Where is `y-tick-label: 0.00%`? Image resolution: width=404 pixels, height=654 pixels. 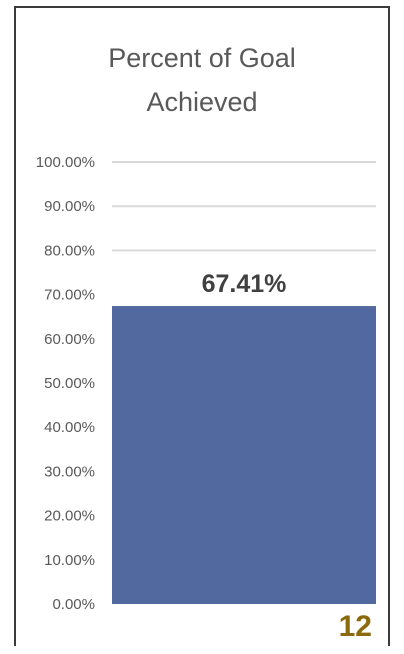
y-tick-label: 0.00% is located at coordinates (73, 604).